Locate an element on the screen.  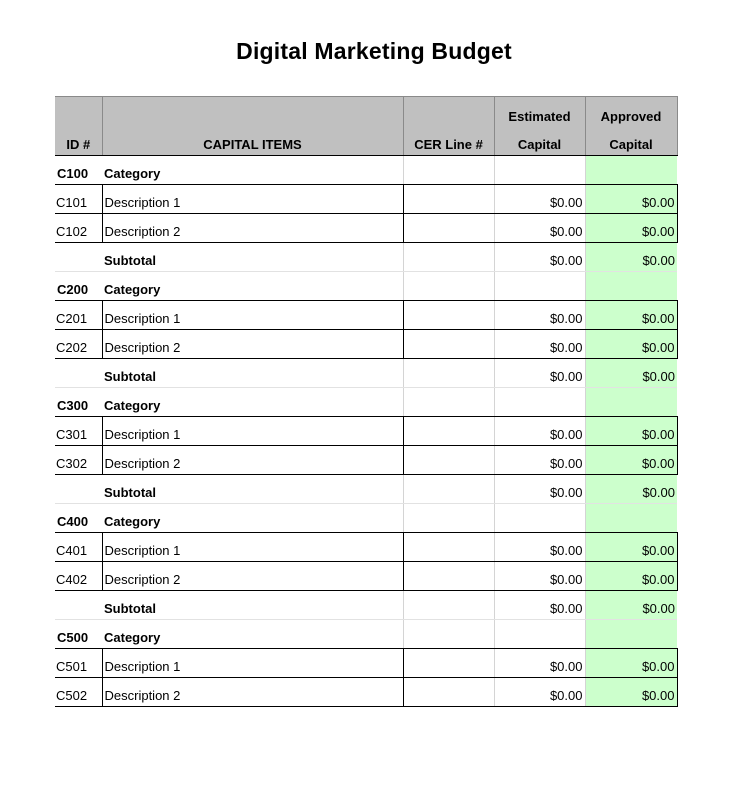
item-id-cell: C101 is located at coordinates (79, 199).